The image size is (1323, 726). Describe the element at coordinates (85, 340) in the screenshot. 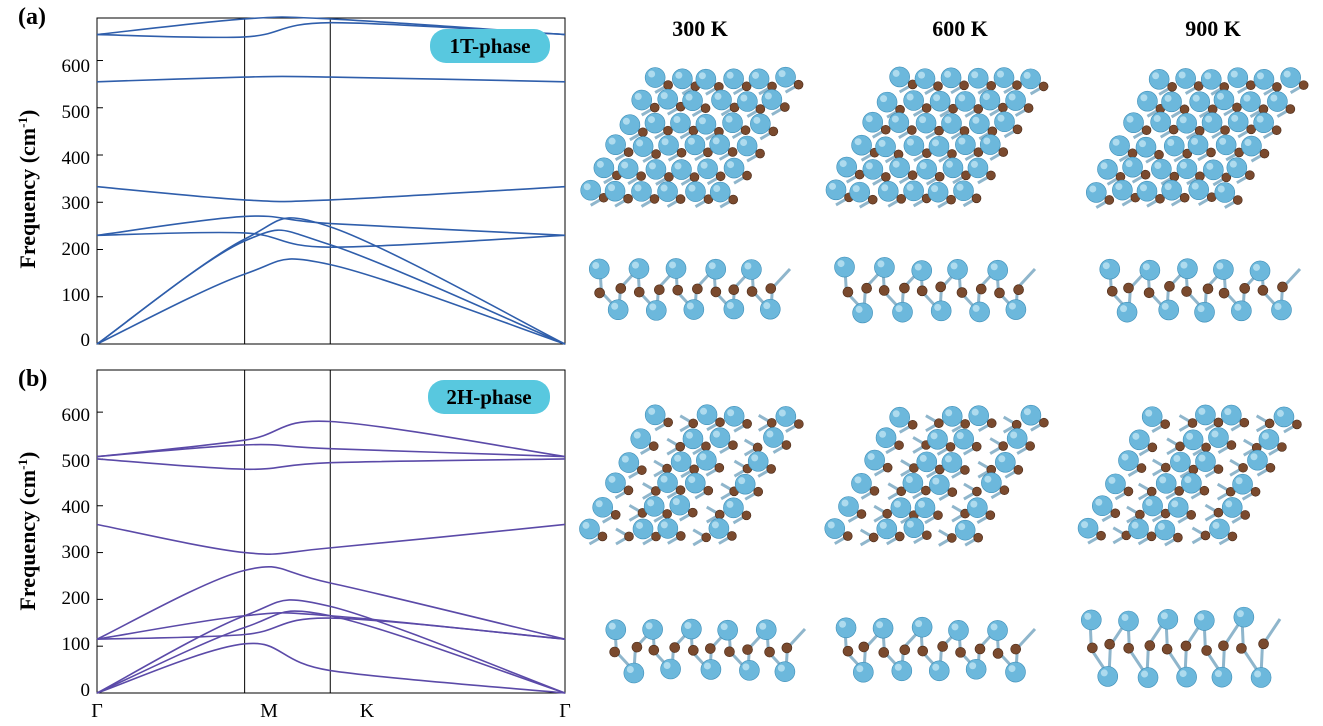

I see `y-tick-label: 0` at that location.